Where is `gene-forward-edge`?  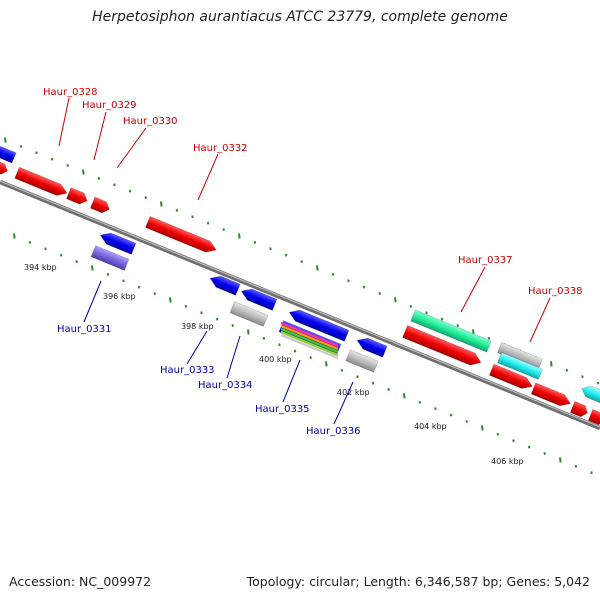 gene-forward-edge is located at coordinates (4, 167).